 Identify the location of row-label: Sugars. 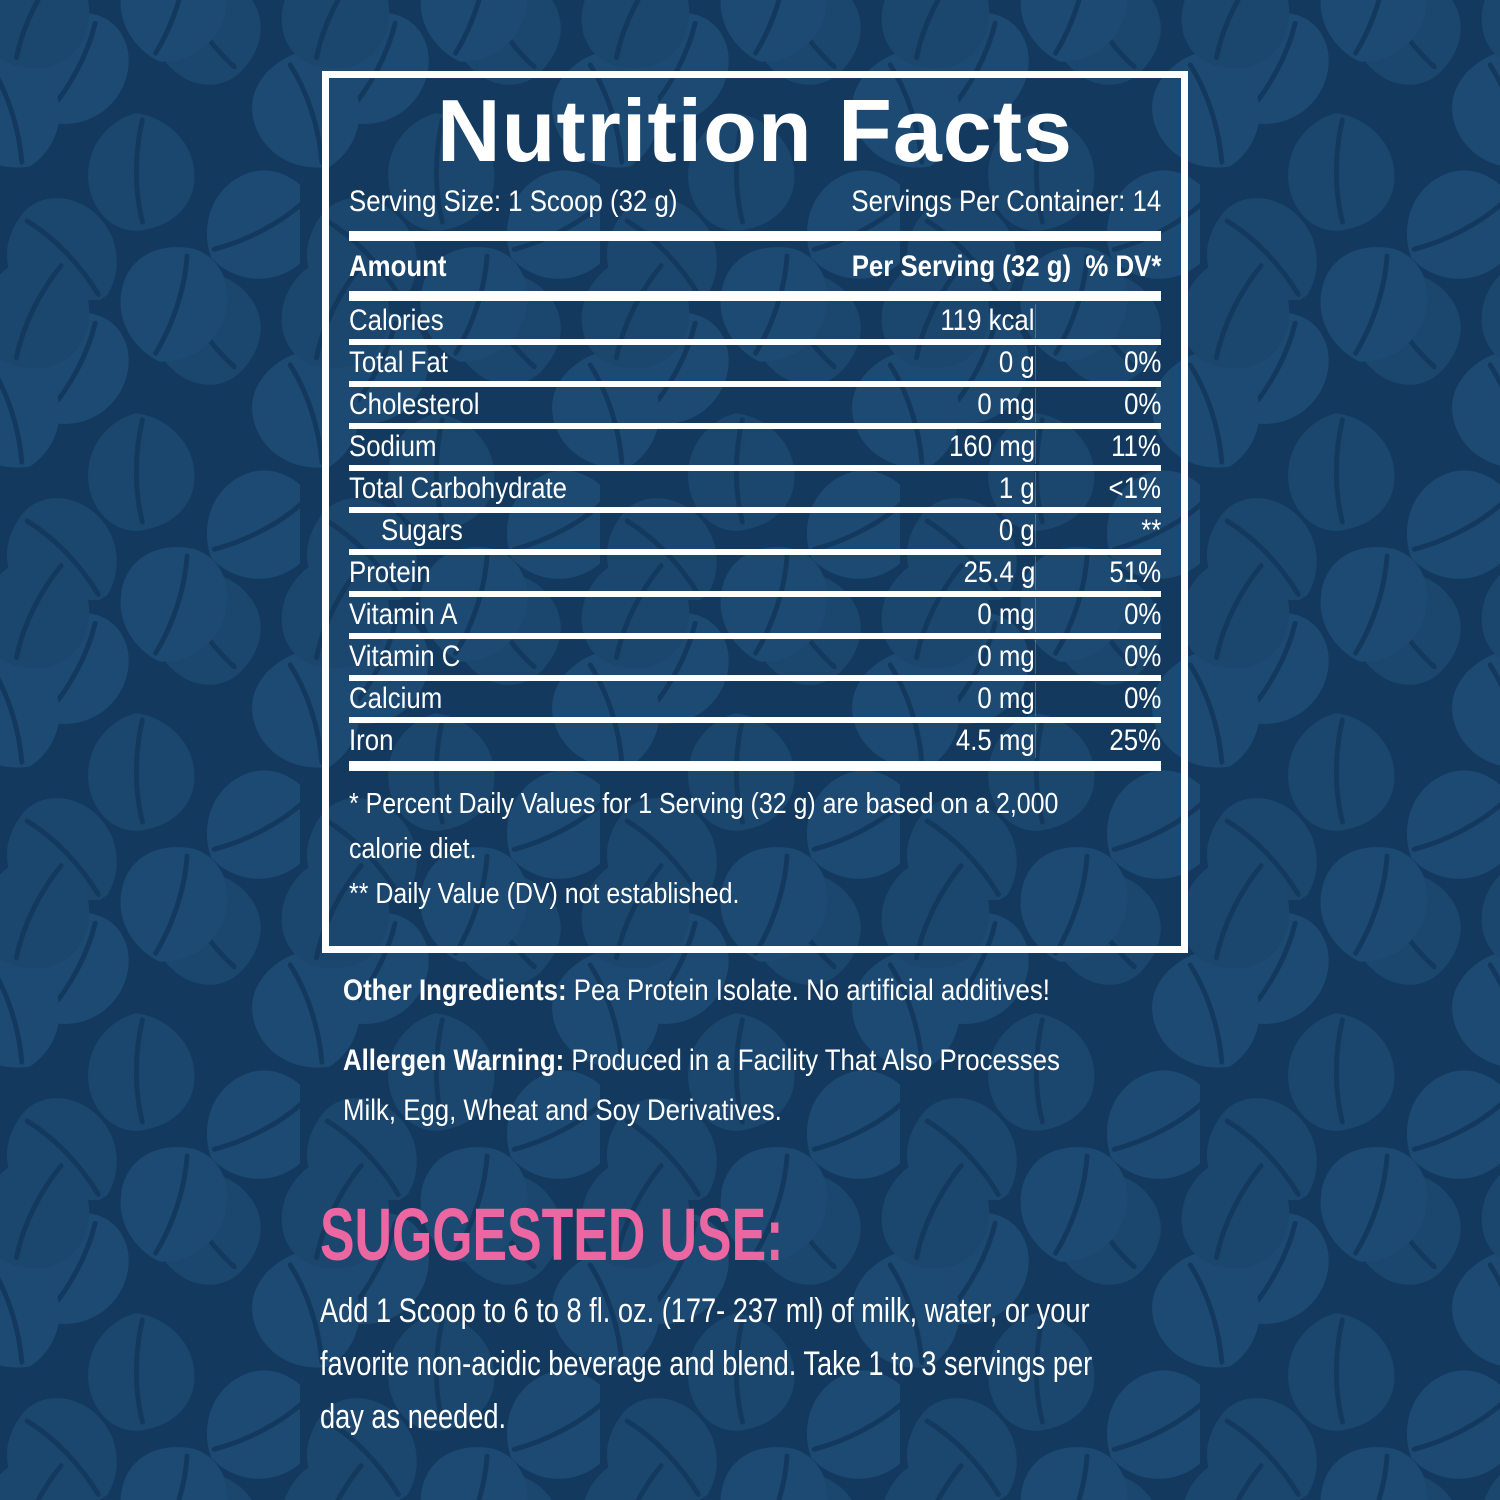
(422, 530).